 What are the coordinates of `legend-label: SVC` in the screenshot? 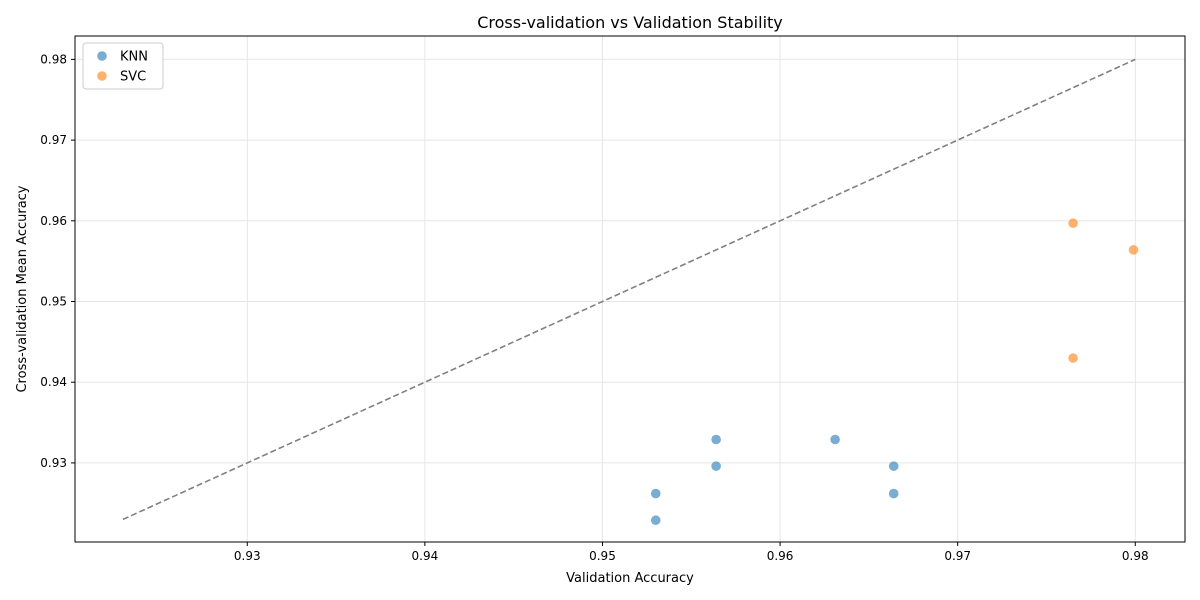 It's located at (133, 77).